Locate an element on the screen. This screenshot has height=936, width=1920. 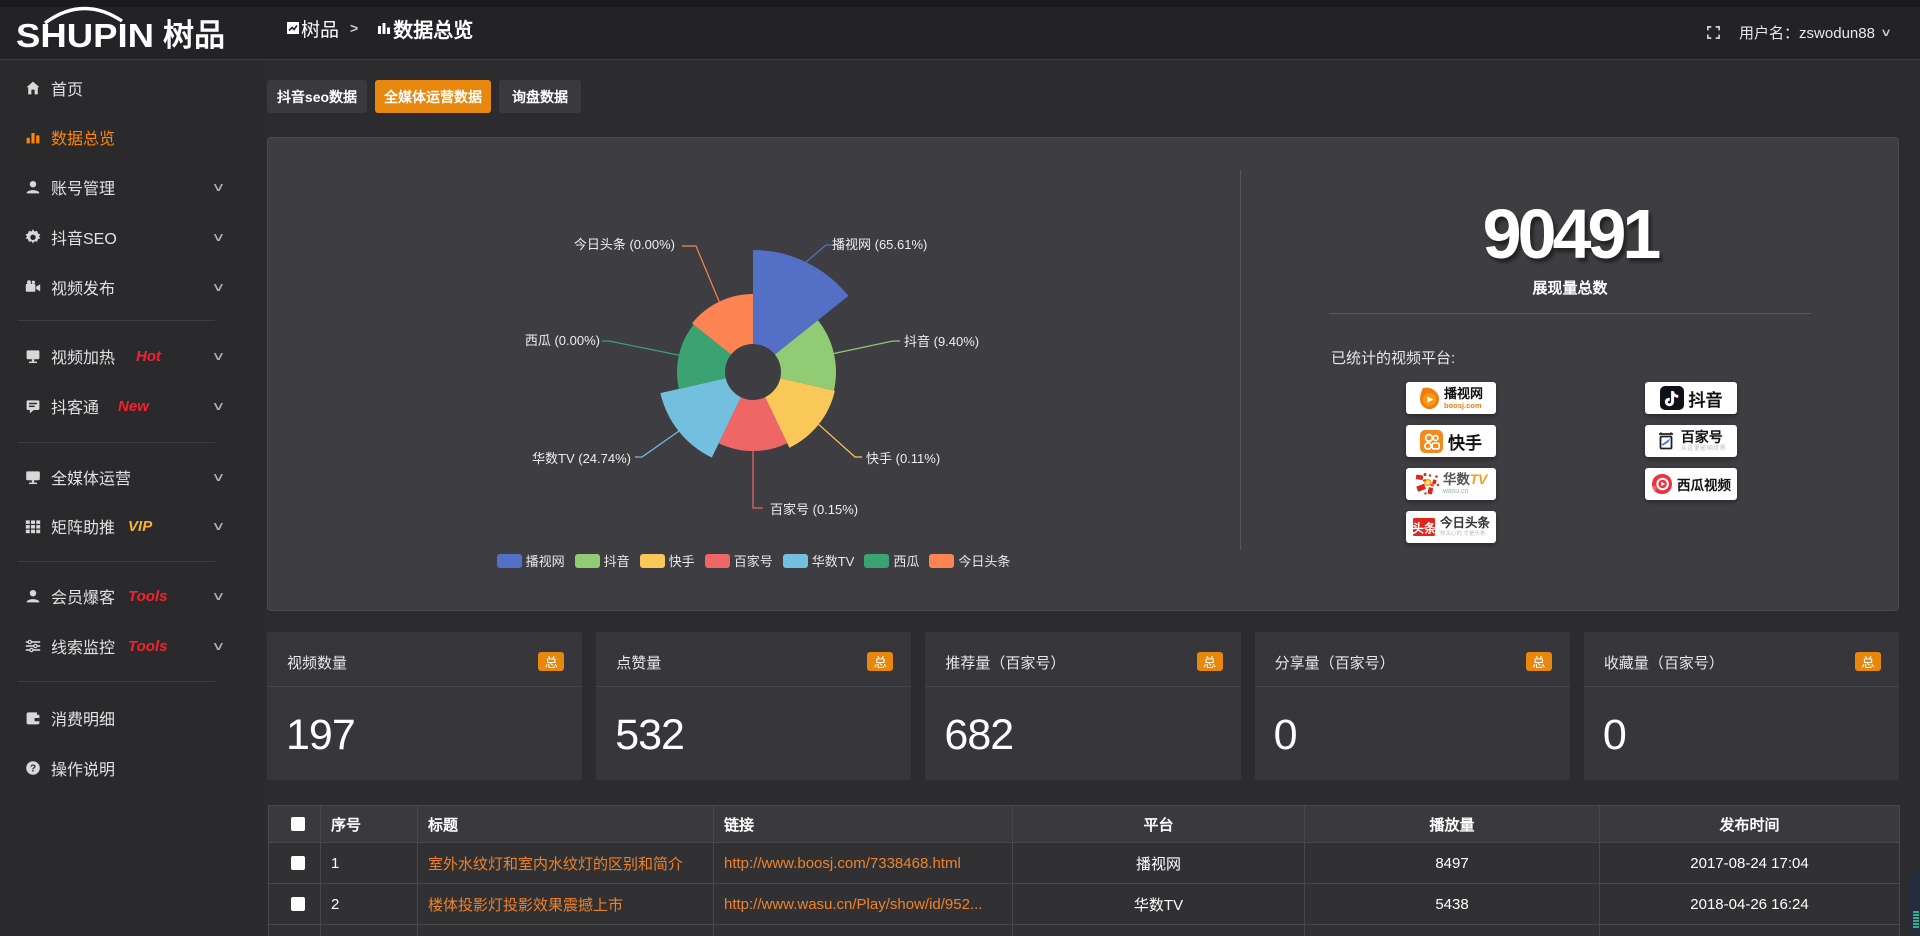
svg-text: 头条 is located at coordinates (1424, 528).